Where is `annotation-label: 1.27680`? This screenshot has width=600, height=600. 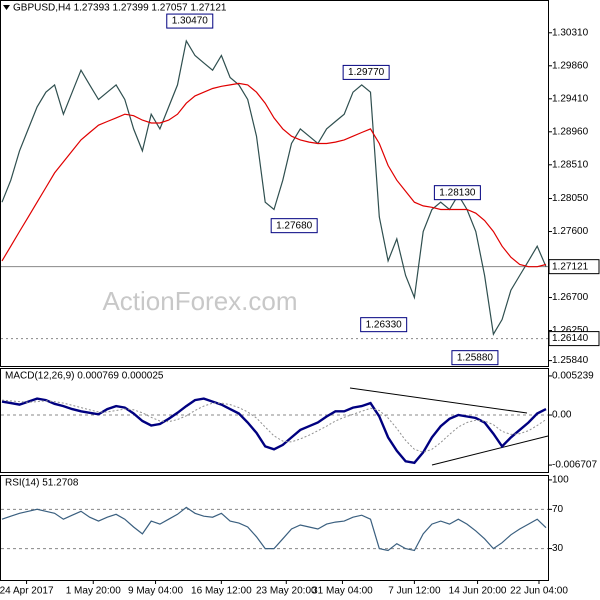 annotation-label: 1.27680 is located at coordinates (294, 225).